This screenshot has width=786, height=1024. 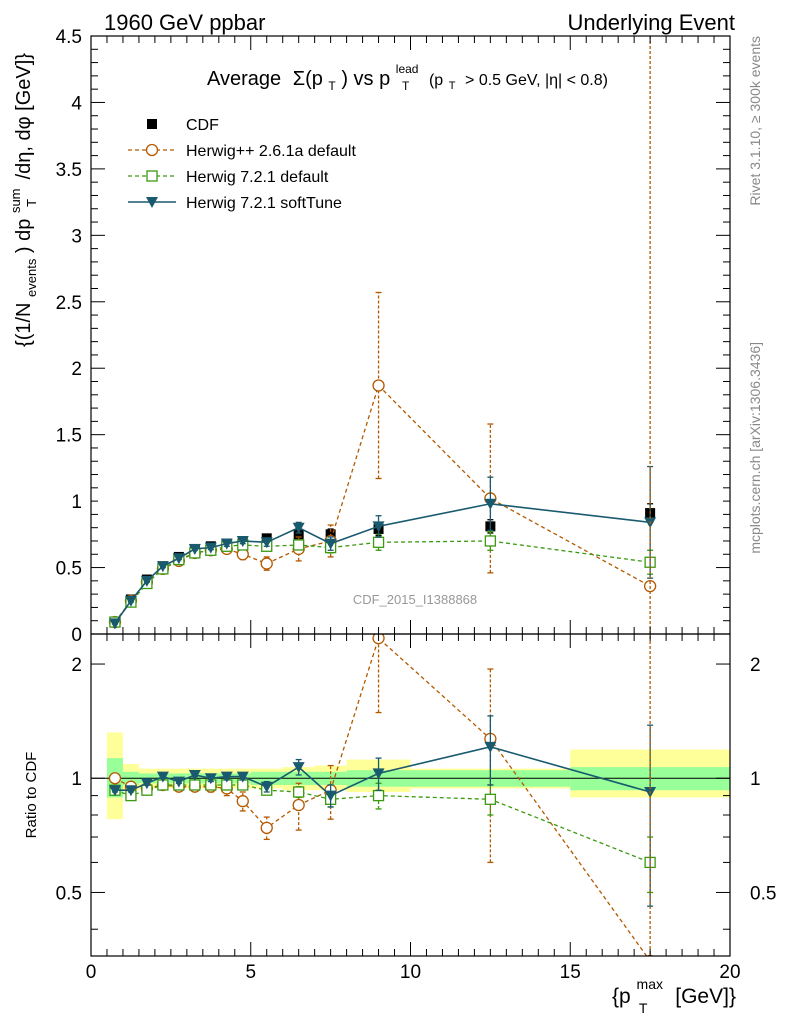 I want to click on legend-label-cdf: CDF, so click(x=202, y=125).